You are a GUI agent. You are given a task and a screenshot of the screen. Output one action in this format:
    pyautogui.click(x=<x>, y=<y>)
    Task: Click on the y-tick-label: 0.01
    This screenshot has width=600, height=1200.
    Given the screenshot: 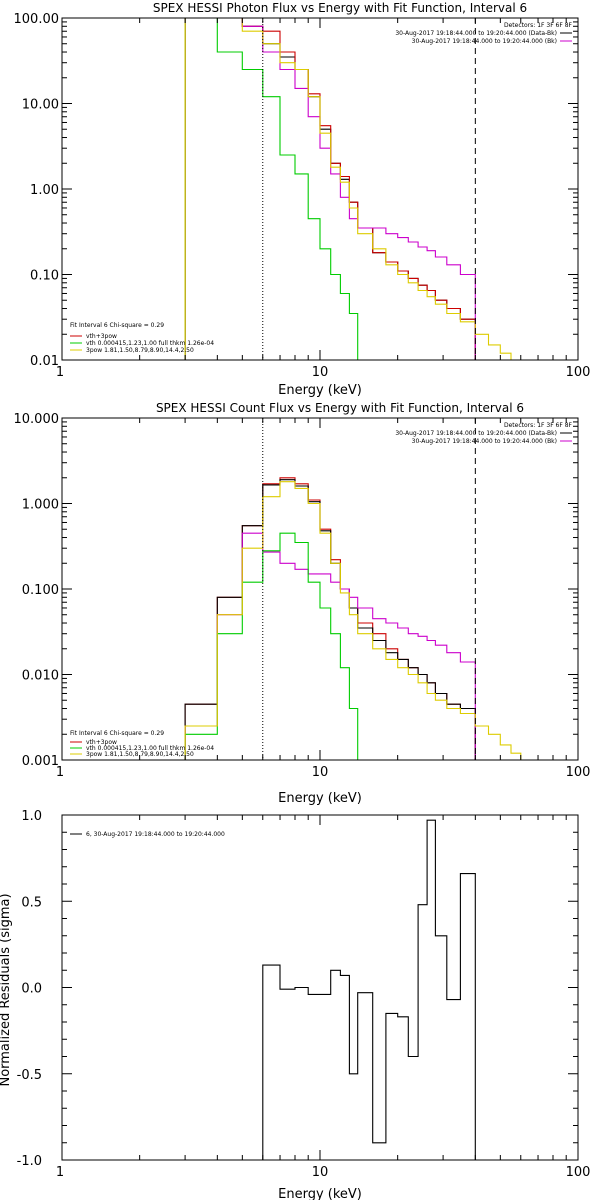 What is the action you would take?
    pyautogui.click(x=44, y=361)
    